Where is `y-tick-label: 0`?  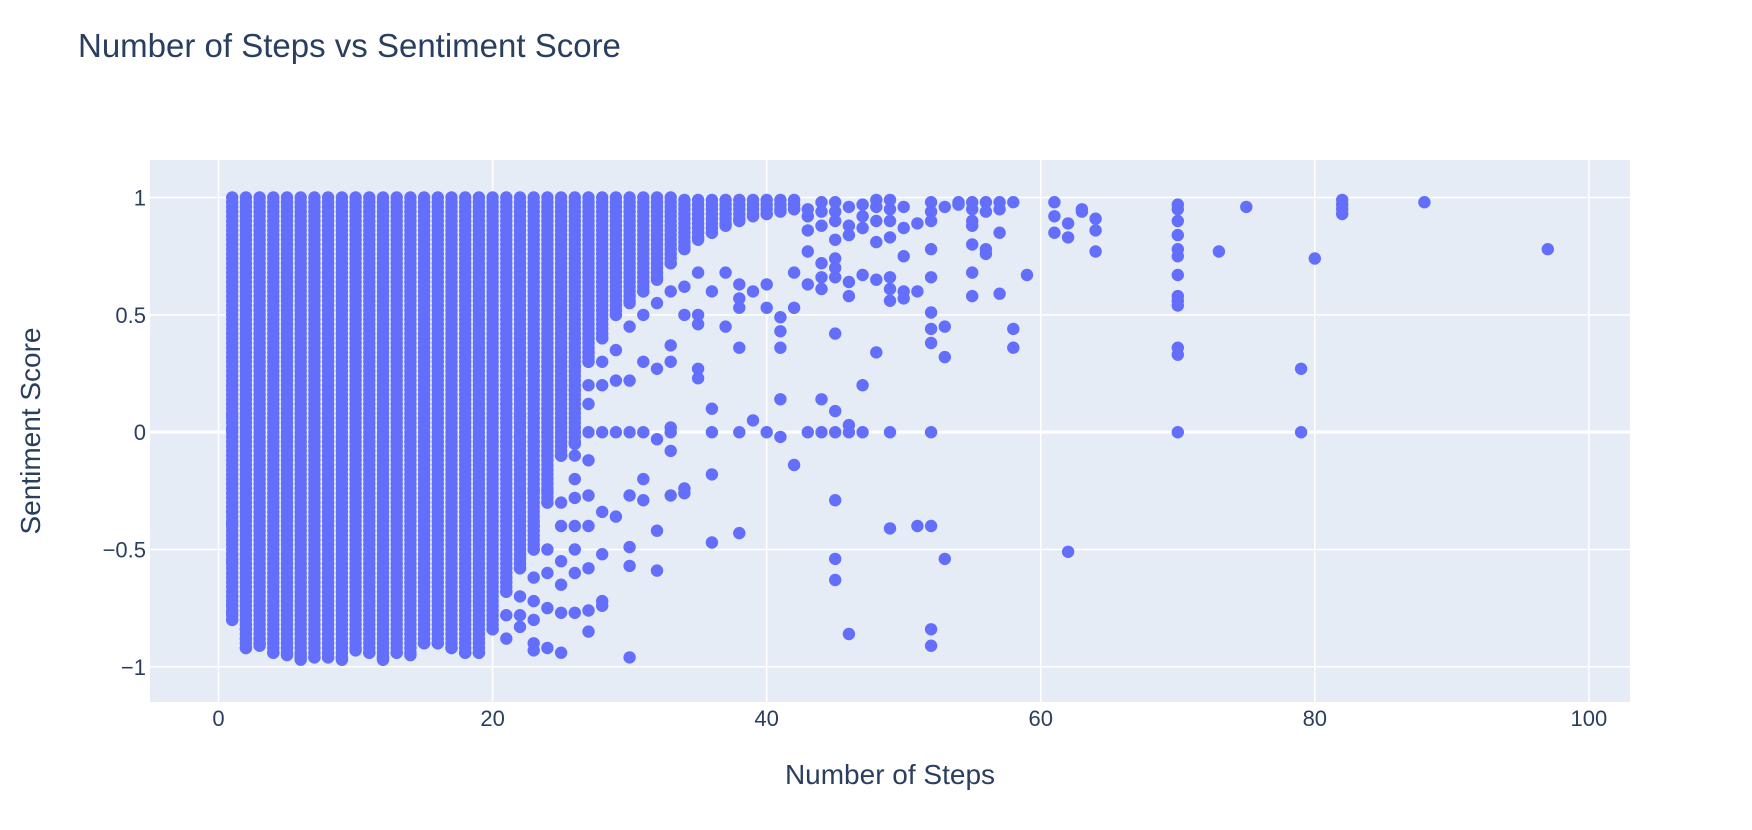
y-tick-label: 0 is located at coordinates (140, 432).